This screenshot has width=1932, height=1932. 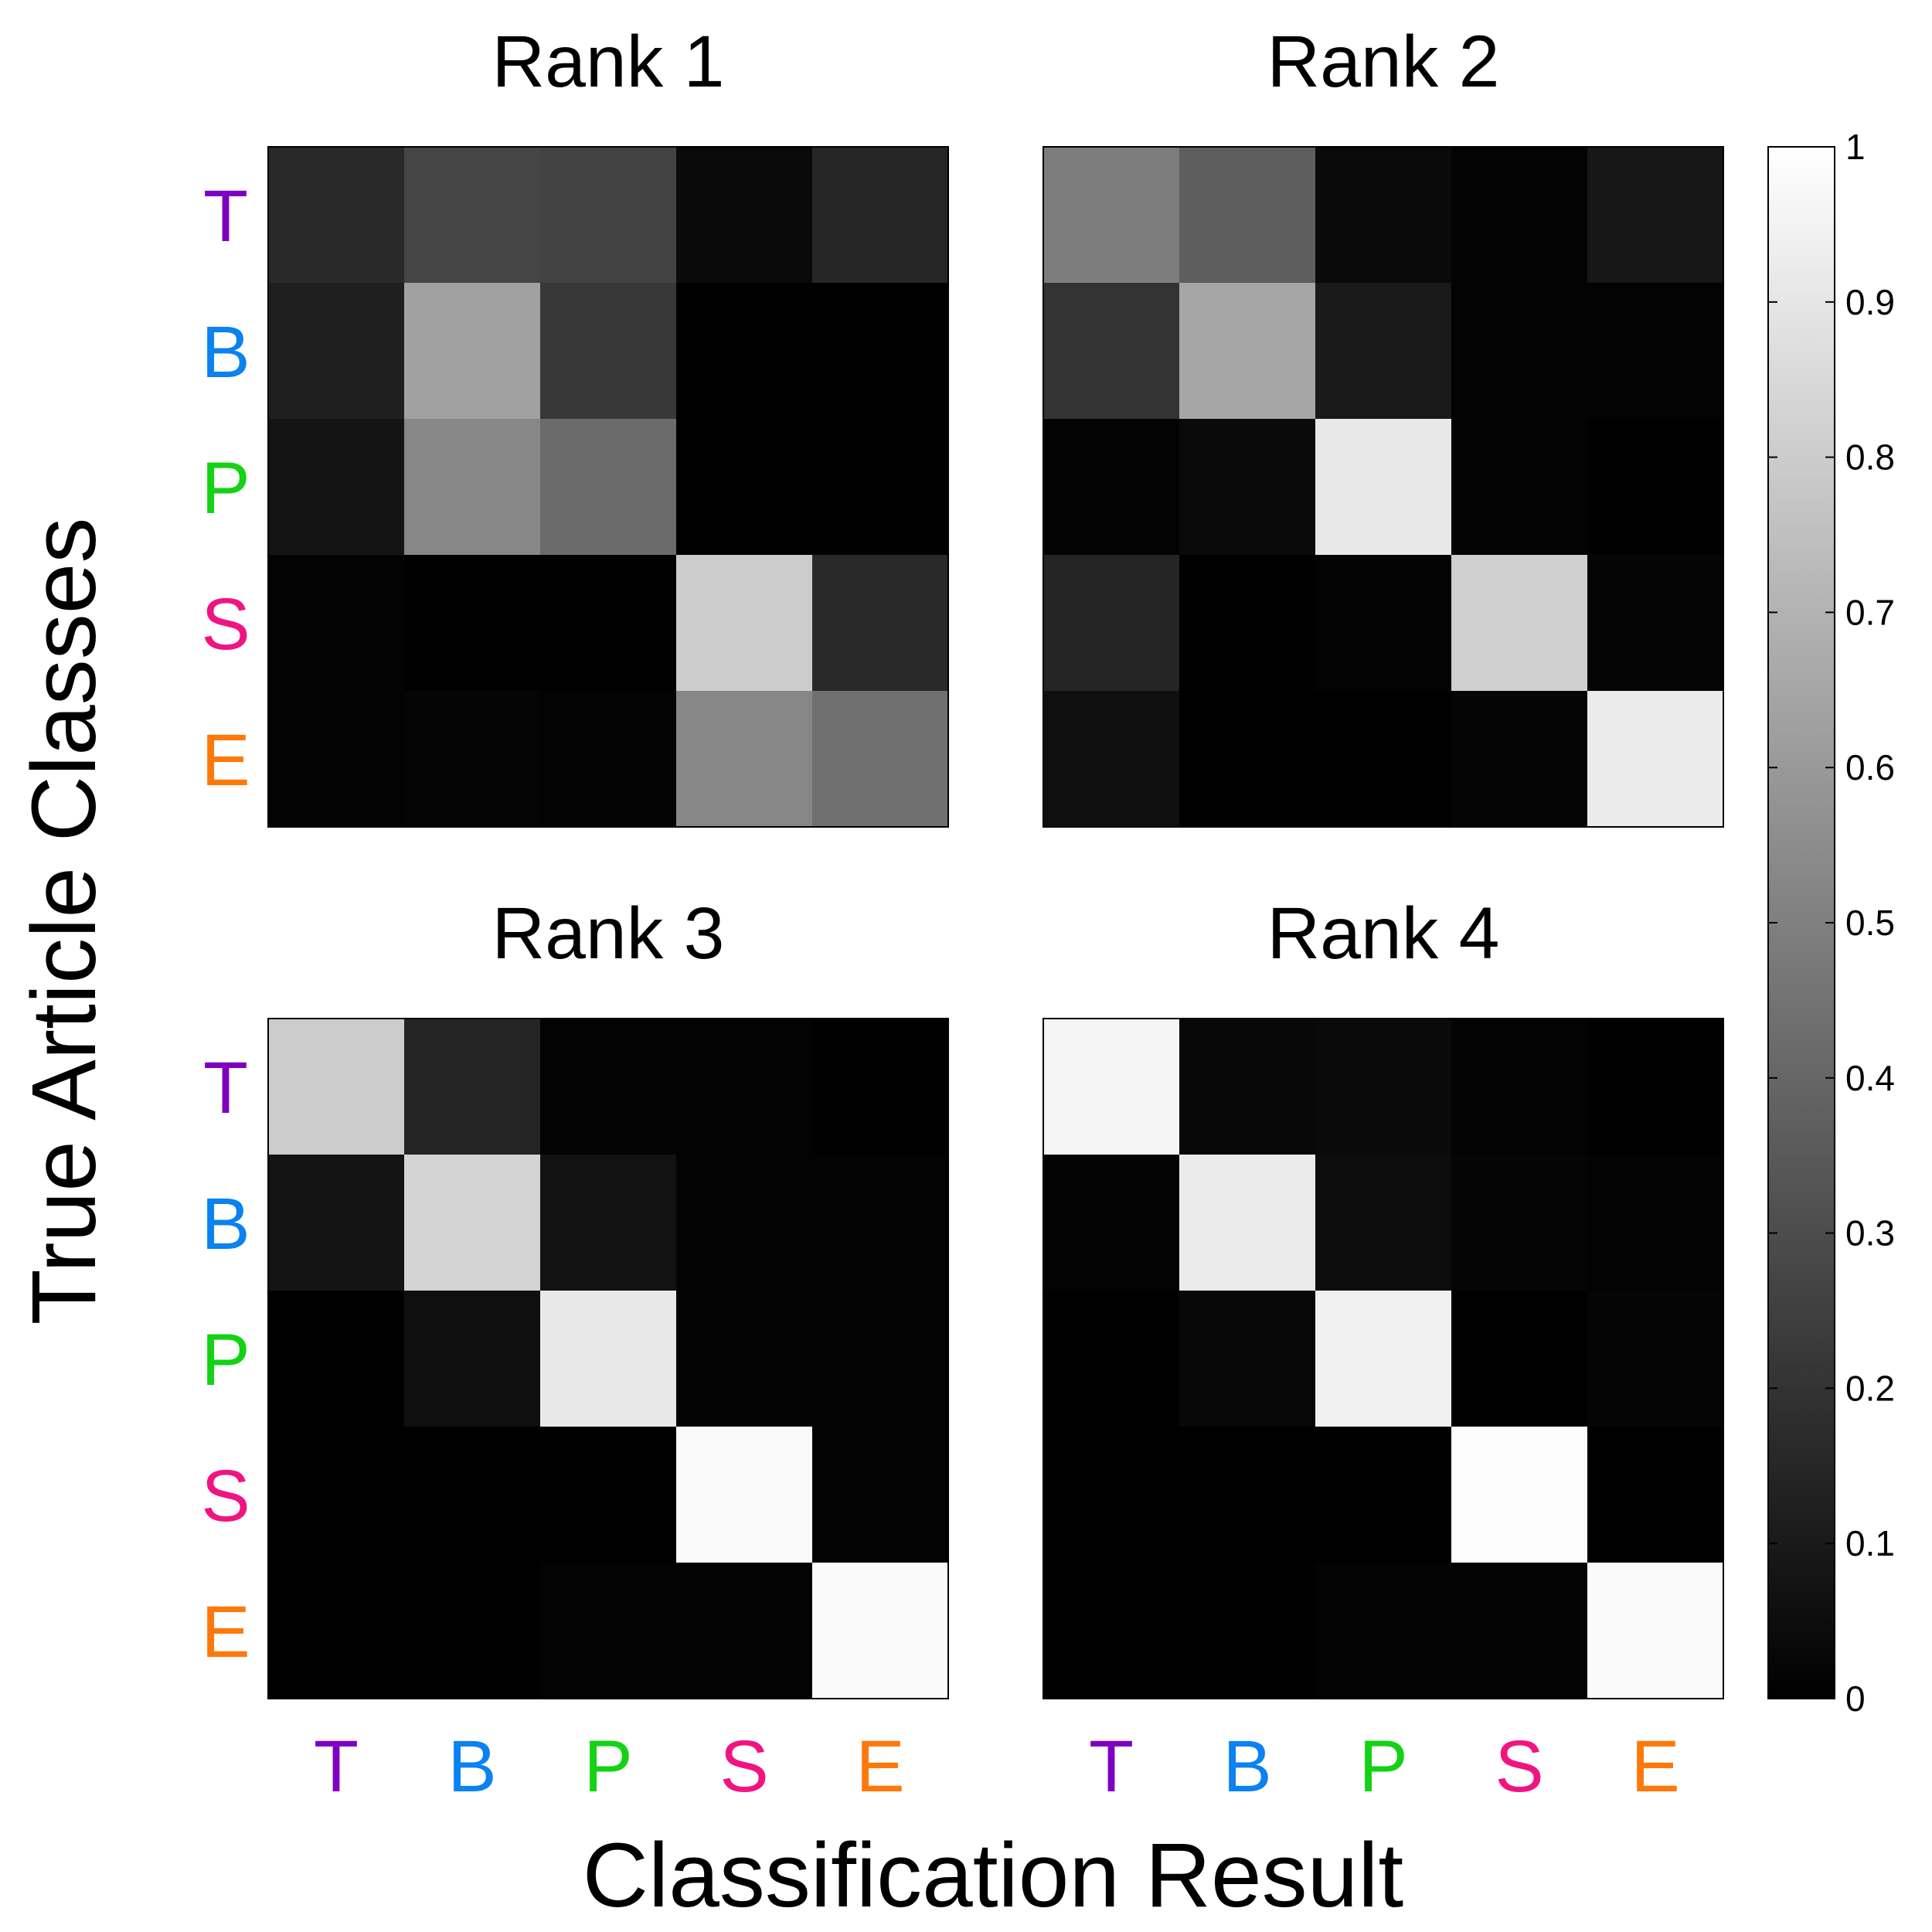 I want to click on panel-title: Rank 4, so click(x=1383, y=934).